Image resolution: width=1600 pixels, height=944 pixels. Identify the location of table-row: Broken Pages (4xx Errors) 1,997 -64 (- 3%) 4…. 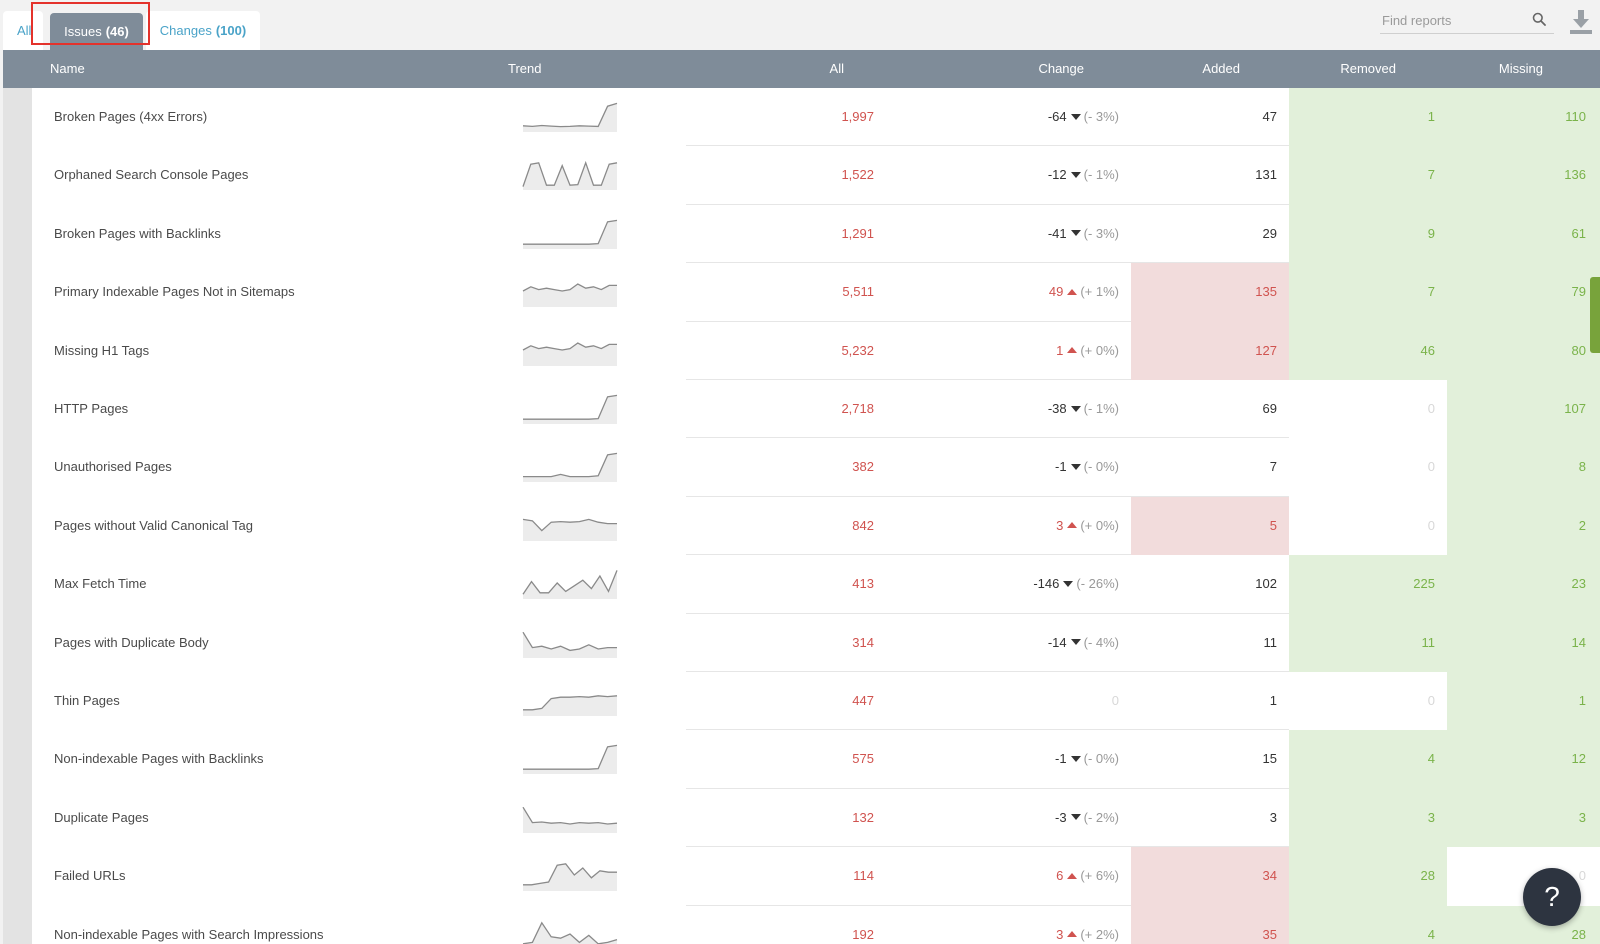
(816, 117).